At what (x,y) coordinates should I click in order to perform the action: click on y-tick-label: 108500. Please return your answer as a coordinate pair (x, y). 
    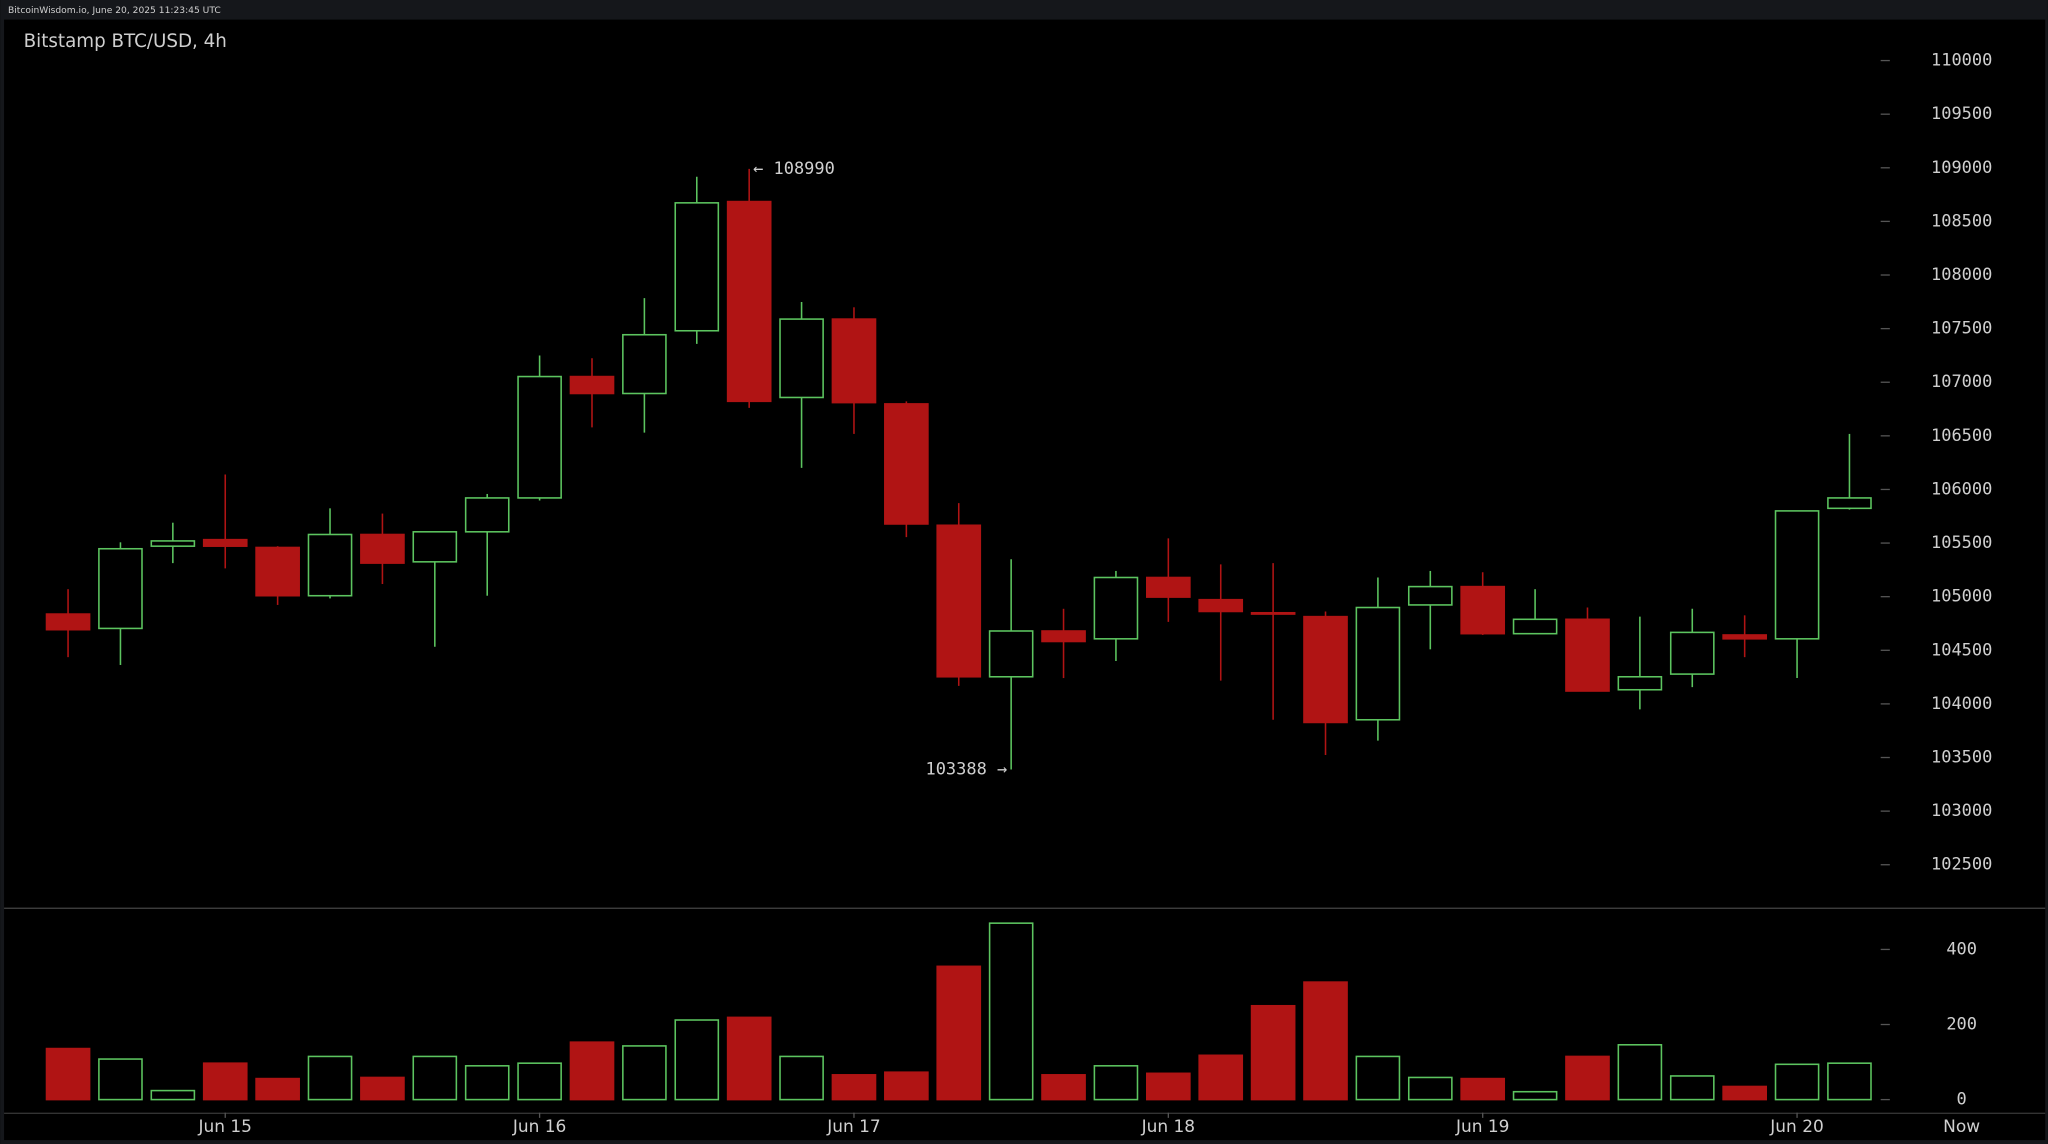
    Looking at the image, I should click on (1961, 221).